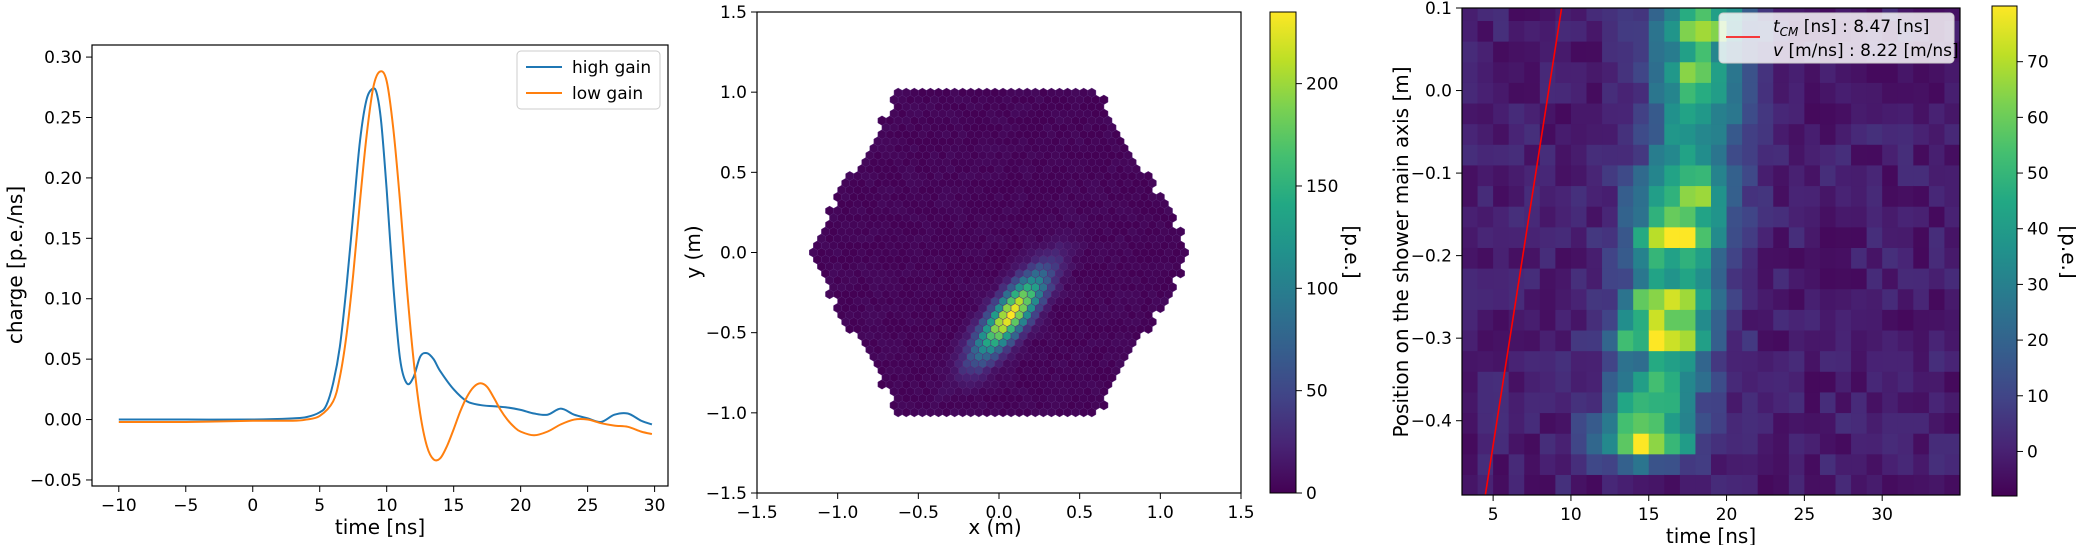  I want to click on camera-y-axis-label: y (m), so click(693, 251).